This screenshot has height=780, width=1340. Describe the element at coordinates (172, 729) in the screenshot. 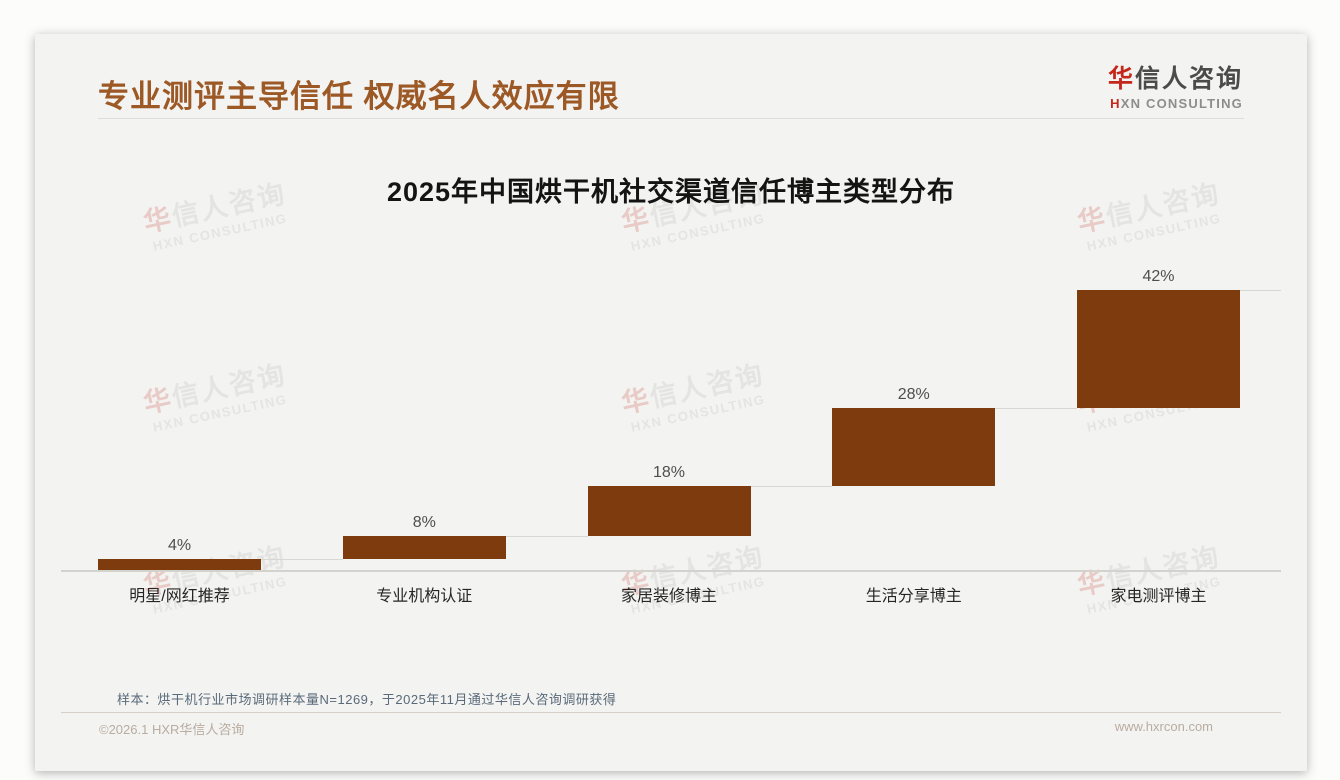

I see `copyright-text: ©2026.1 HXR华信人咨询` at that location.